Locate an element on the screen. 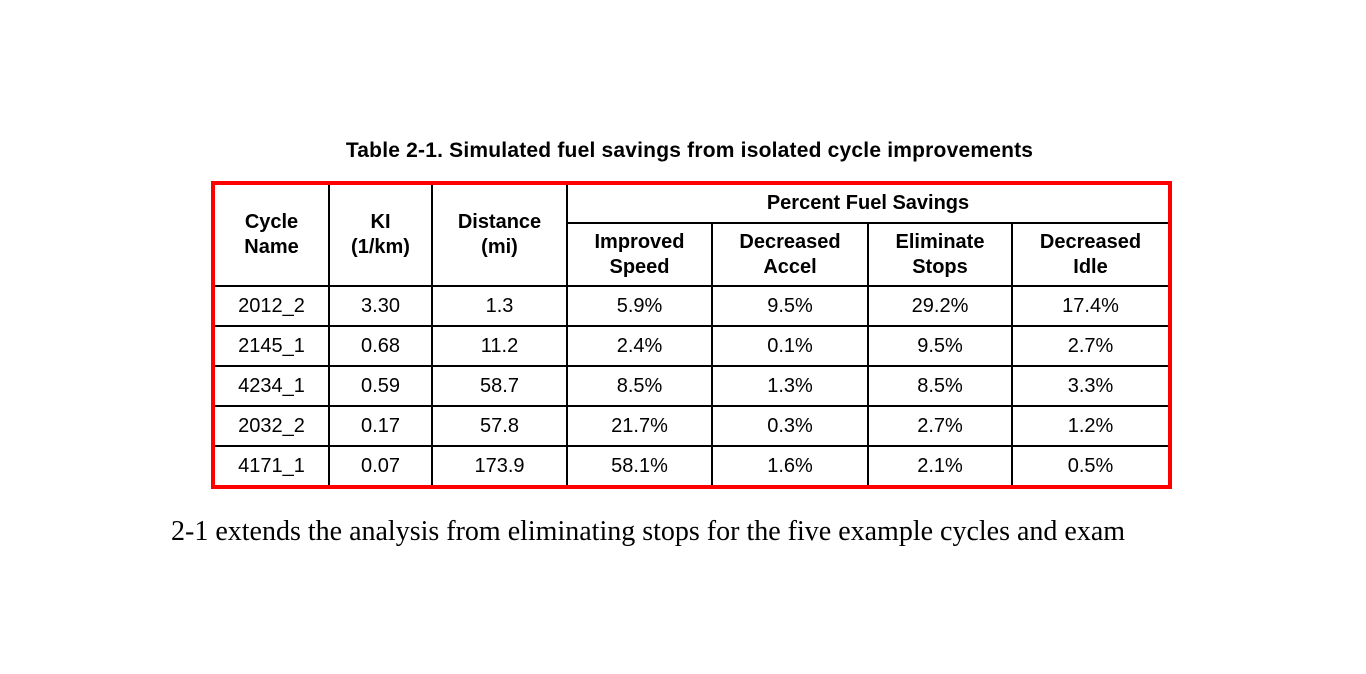 The width and height of the screenshot is (1366, 674). table-row: 2145_1 0.68 11.2 2.4% 0.1% 9.5% 2.7% is located at coordinates (691, 346).